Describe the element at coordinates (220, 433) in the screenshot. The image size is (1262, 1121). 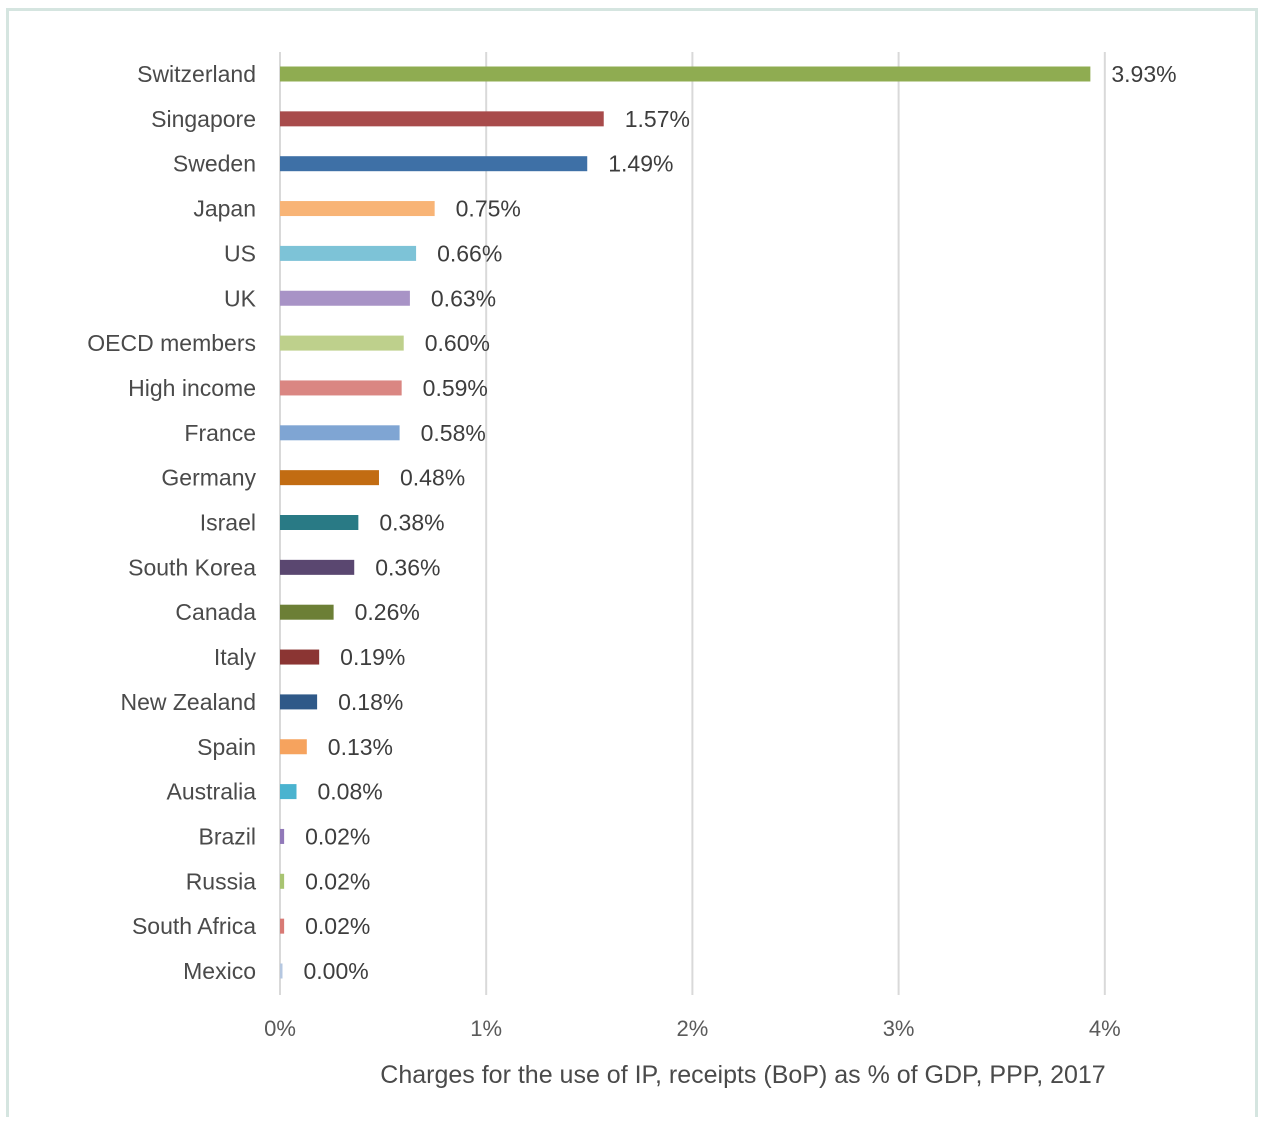
I see `category-label: France` at that location.